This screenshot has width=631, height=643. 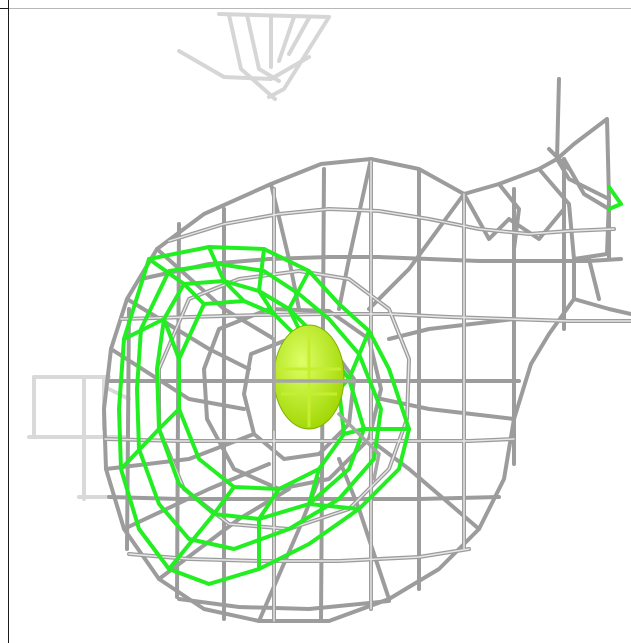 What do you see at coordinates (8, 321) in the screenshot?
I see `viewport-frame-left` at bounding box center [8, 321].